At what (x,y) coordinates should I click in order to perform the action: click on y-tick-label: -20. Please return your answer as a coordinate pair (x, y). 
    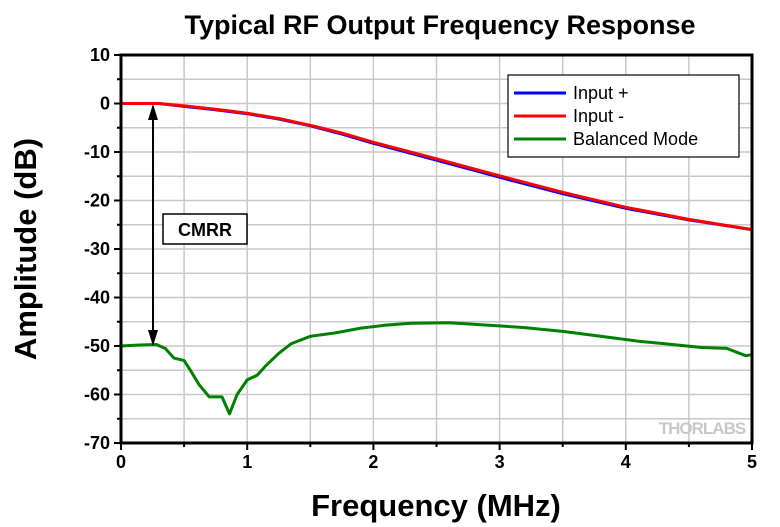
    Looking at the image, I should click on (97, 201).